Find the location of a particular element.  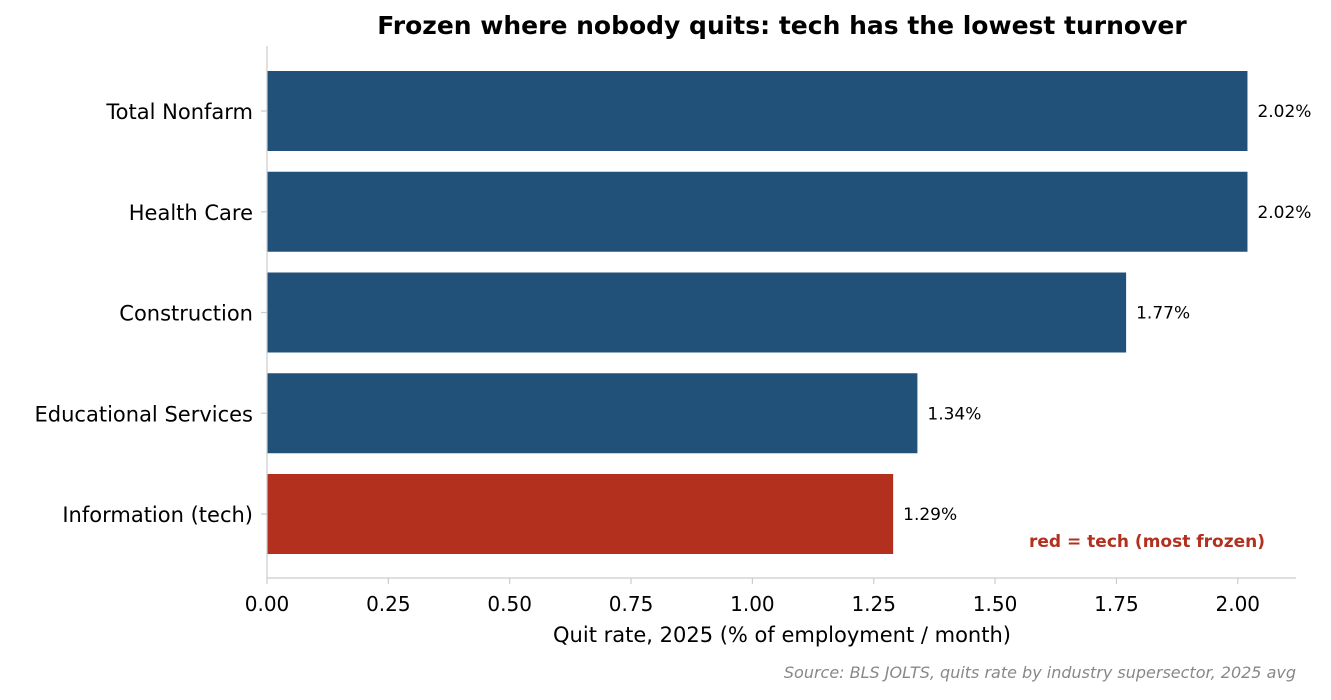

bar-value-label: 1.29% is located at coordinates (930, 515).